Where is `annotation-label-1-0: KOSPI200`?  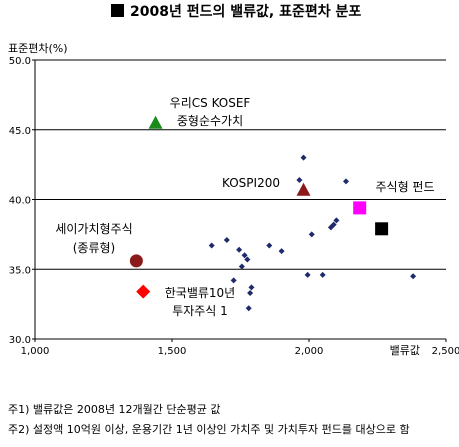 annotation-label-1-0: KOSPI200 is located at coordinates (251, 183).